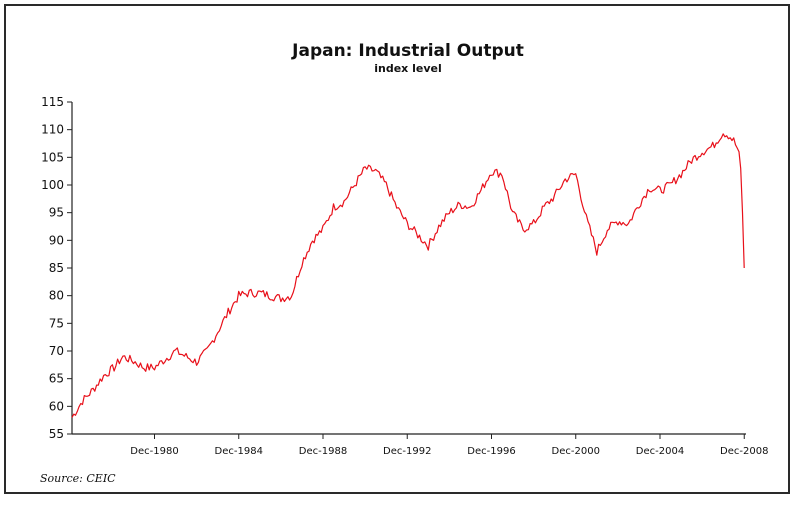 Image resolution: width=800 pixels, height=512 pixels. What do you see at coordinates (56, 434) in the screenshot?
I see `y-tick-label: 55` at bounding box center [56, 434].